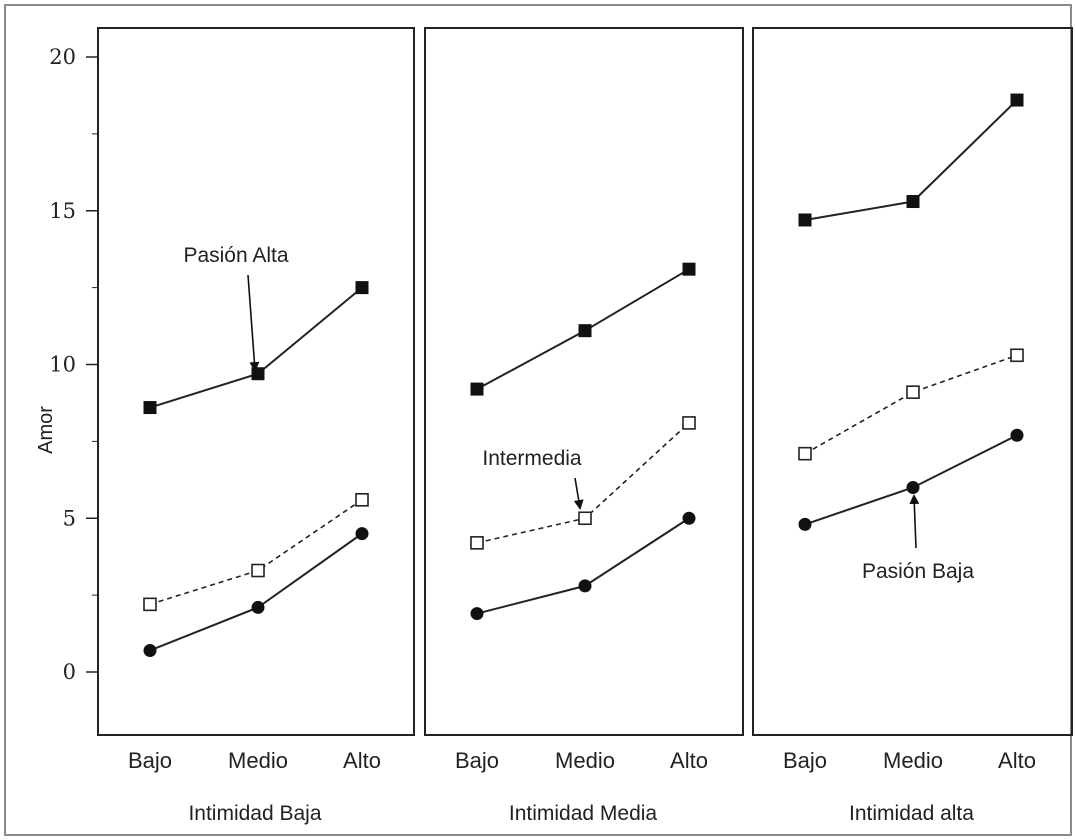 The height and width of the screenshot is (840, 1076). What do you see at coordinates (911, 813) in the screenshot?
I see `panel-title: Intimidad alta` at bounding box center [911, 813].